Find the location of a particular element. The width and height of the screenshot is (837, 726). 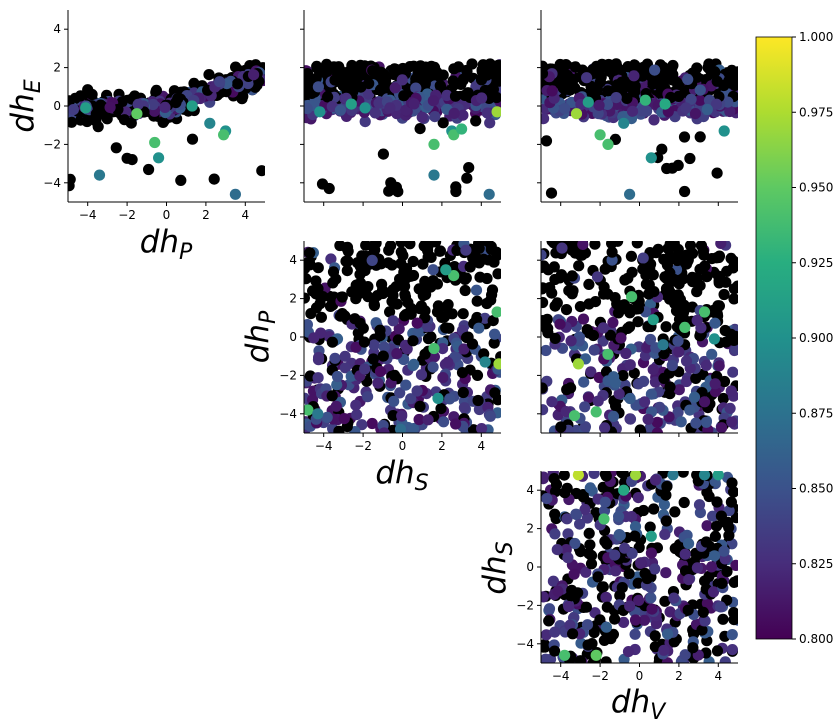

svg-text: dhS is located at coordinates (497, 567).